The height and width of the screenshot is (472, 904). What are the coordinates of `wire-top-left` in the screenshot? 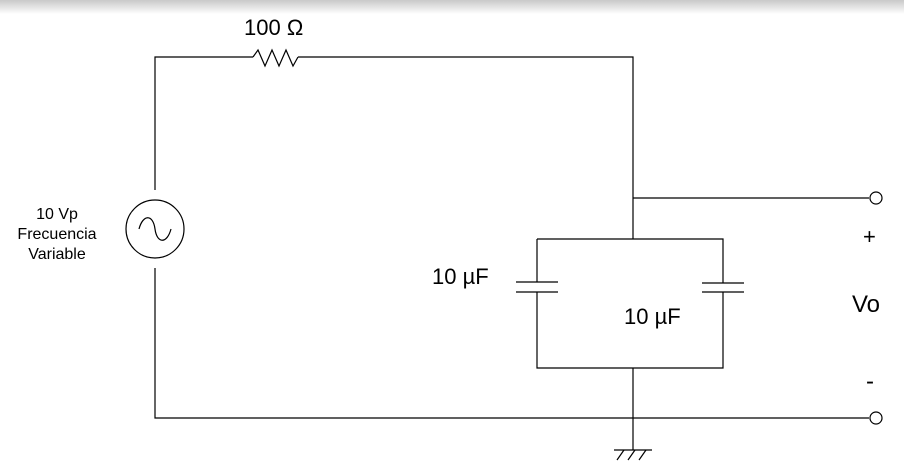 It's located at (203, 123).